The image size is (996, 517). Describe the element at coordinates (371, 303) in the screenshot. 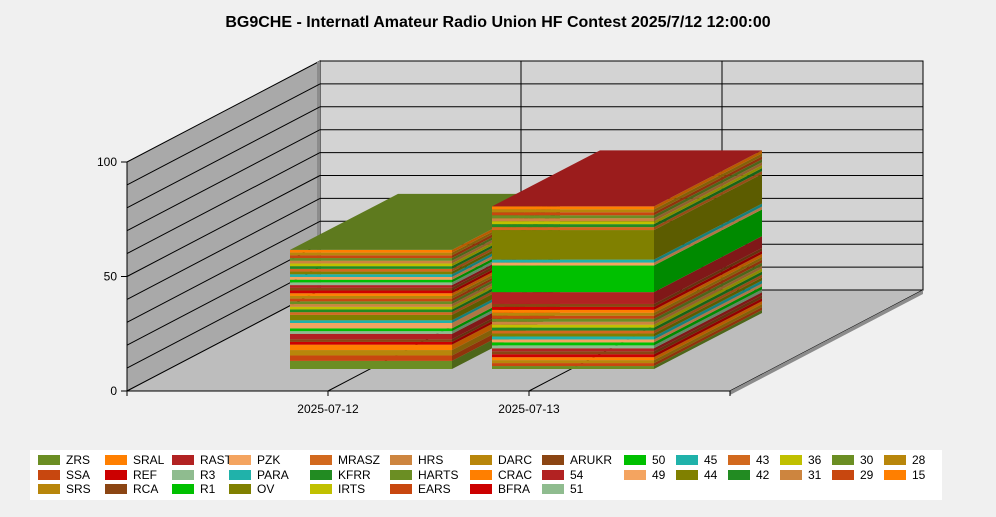

I see `bar-segment-HARTS` at that location.